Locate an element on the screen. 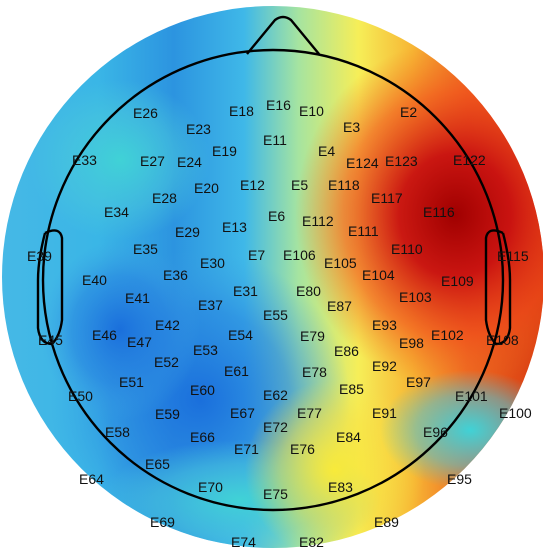  electrode-label-e104: E104 is located at coordinates (378, 275).